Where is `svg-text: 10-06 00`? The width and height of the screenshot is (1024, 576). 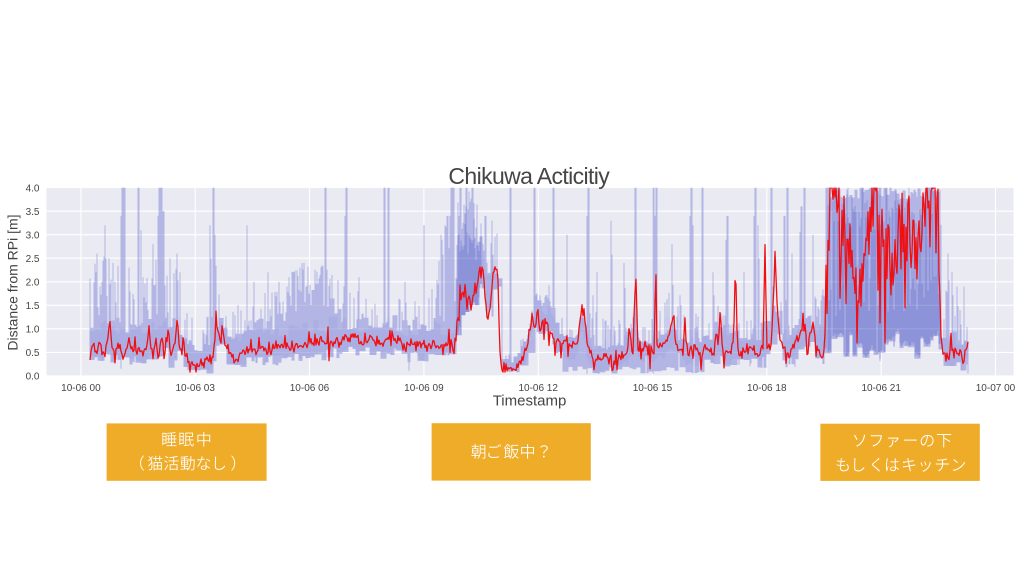 svg-text: 10-06 00 is located at coordinates (81, 388).